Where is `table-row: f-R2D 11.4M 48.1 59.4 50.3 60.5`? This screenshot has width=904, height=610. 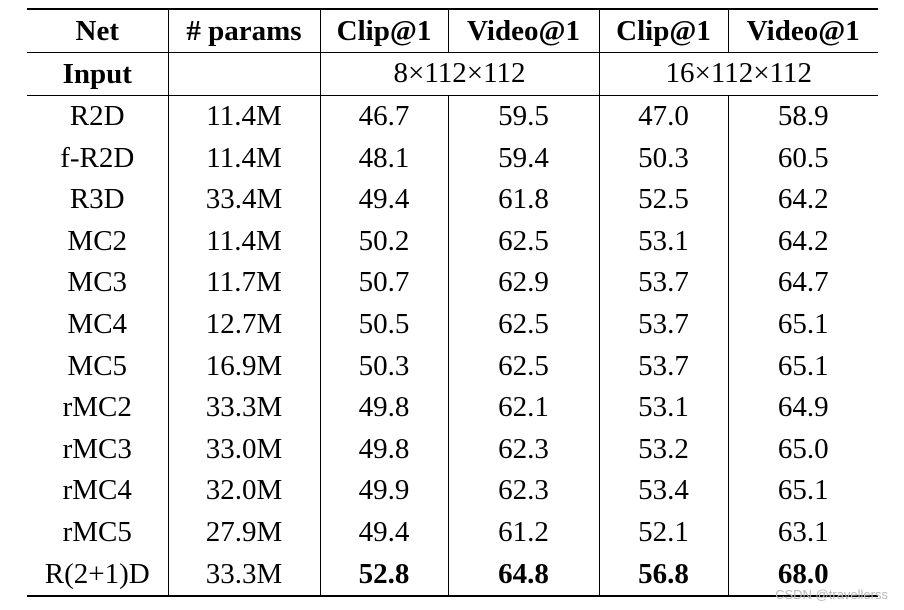
table-row: f-R2D 11.4M 48.1 59.4 50.3 60.5 is located at coordinates (452, 158).